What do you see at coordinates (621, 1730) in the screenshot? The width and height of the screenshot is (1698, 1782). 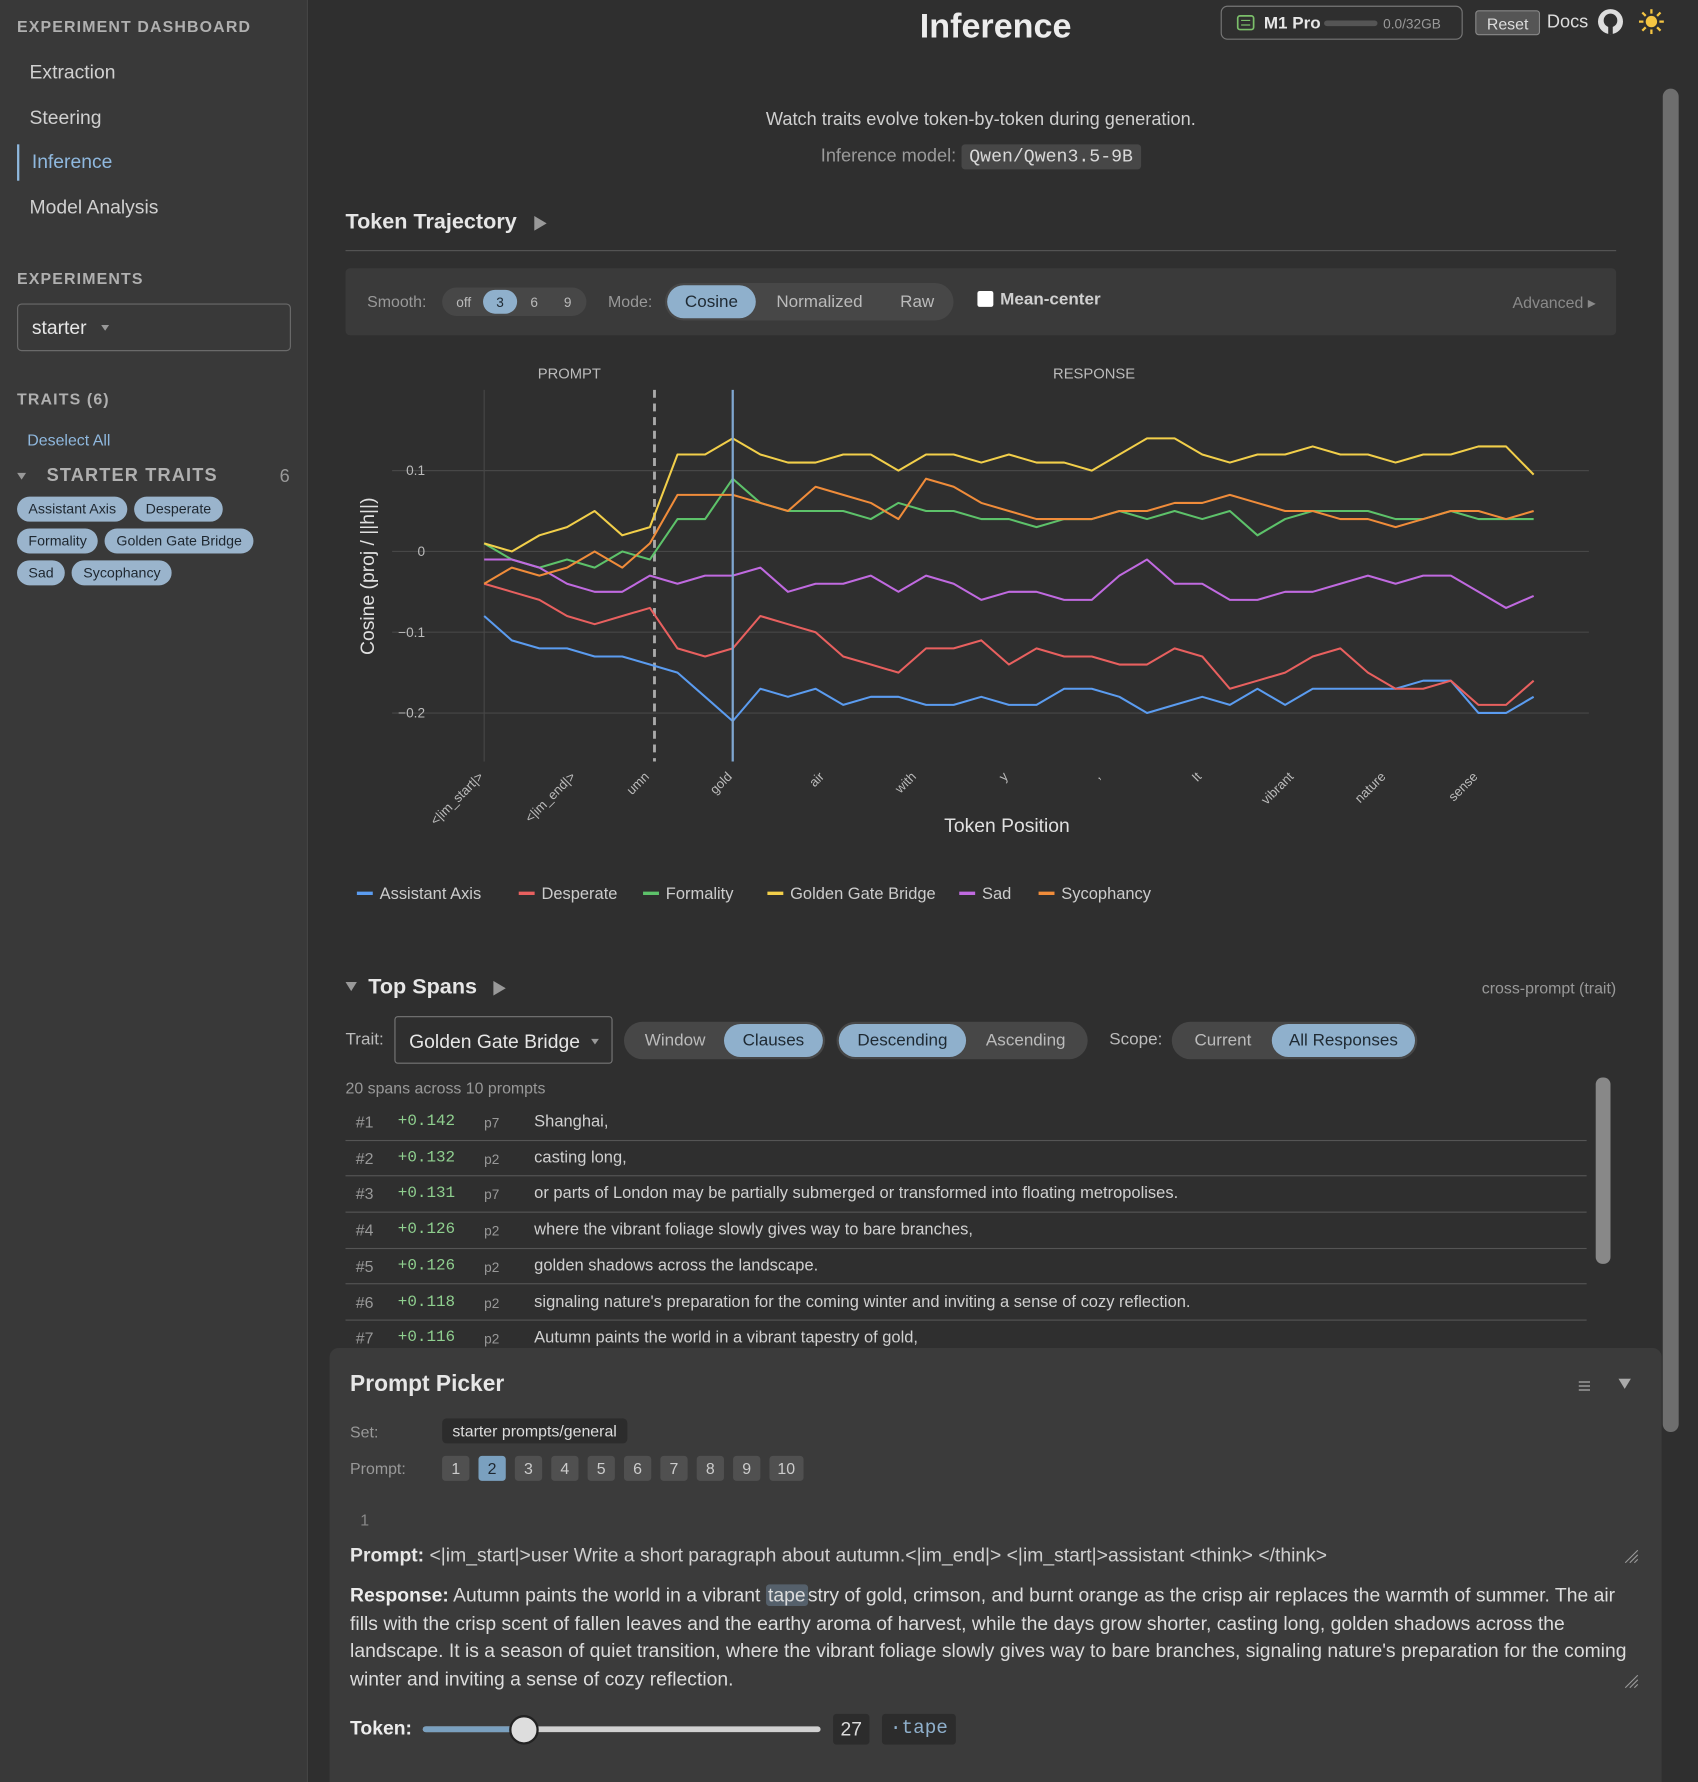 I see `token-slider` at bounding box center [621, 1730].